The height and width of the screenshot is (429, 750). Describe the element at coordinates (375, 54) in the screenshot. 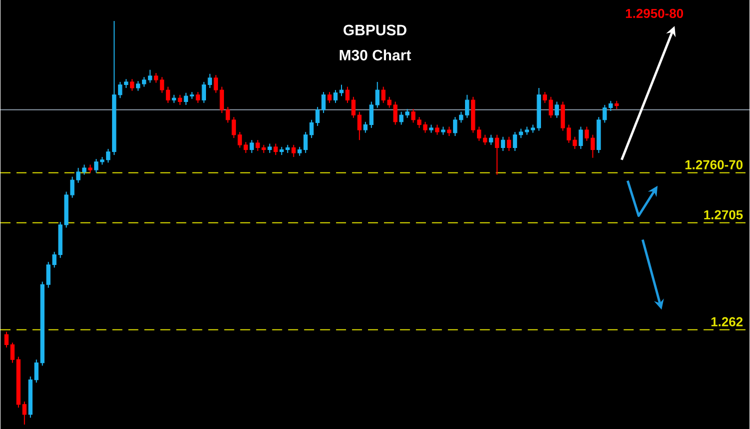

I see `text: M30 Chart` at that location.